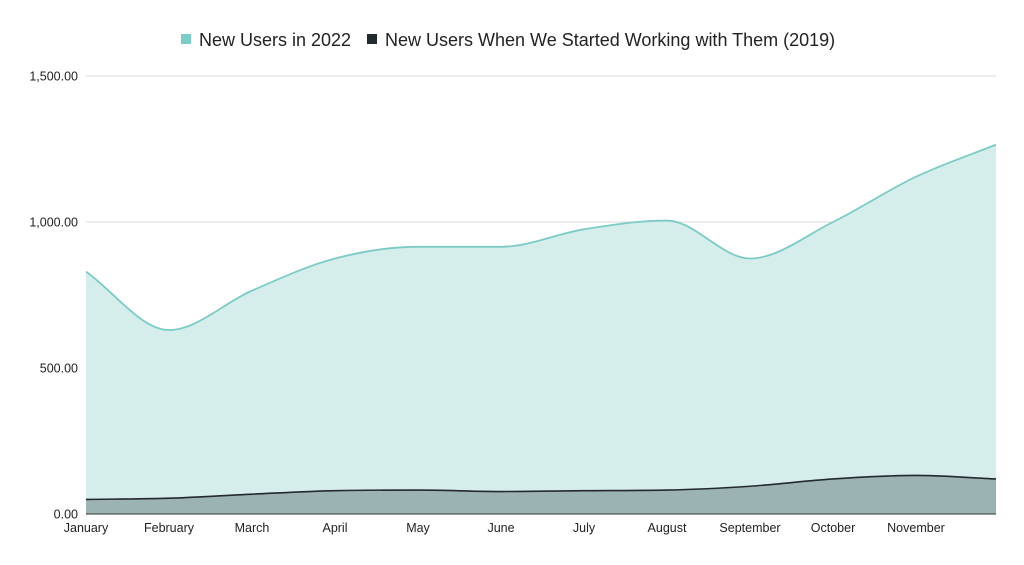  Describe the element at coordinates (541, 487) in the screenshot. I see `series-line` at that location.